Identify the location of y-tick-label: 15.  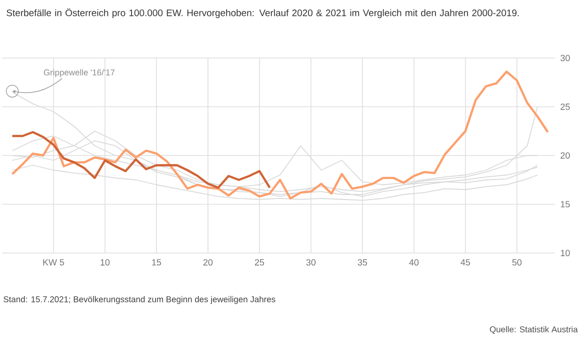
(565, 204).